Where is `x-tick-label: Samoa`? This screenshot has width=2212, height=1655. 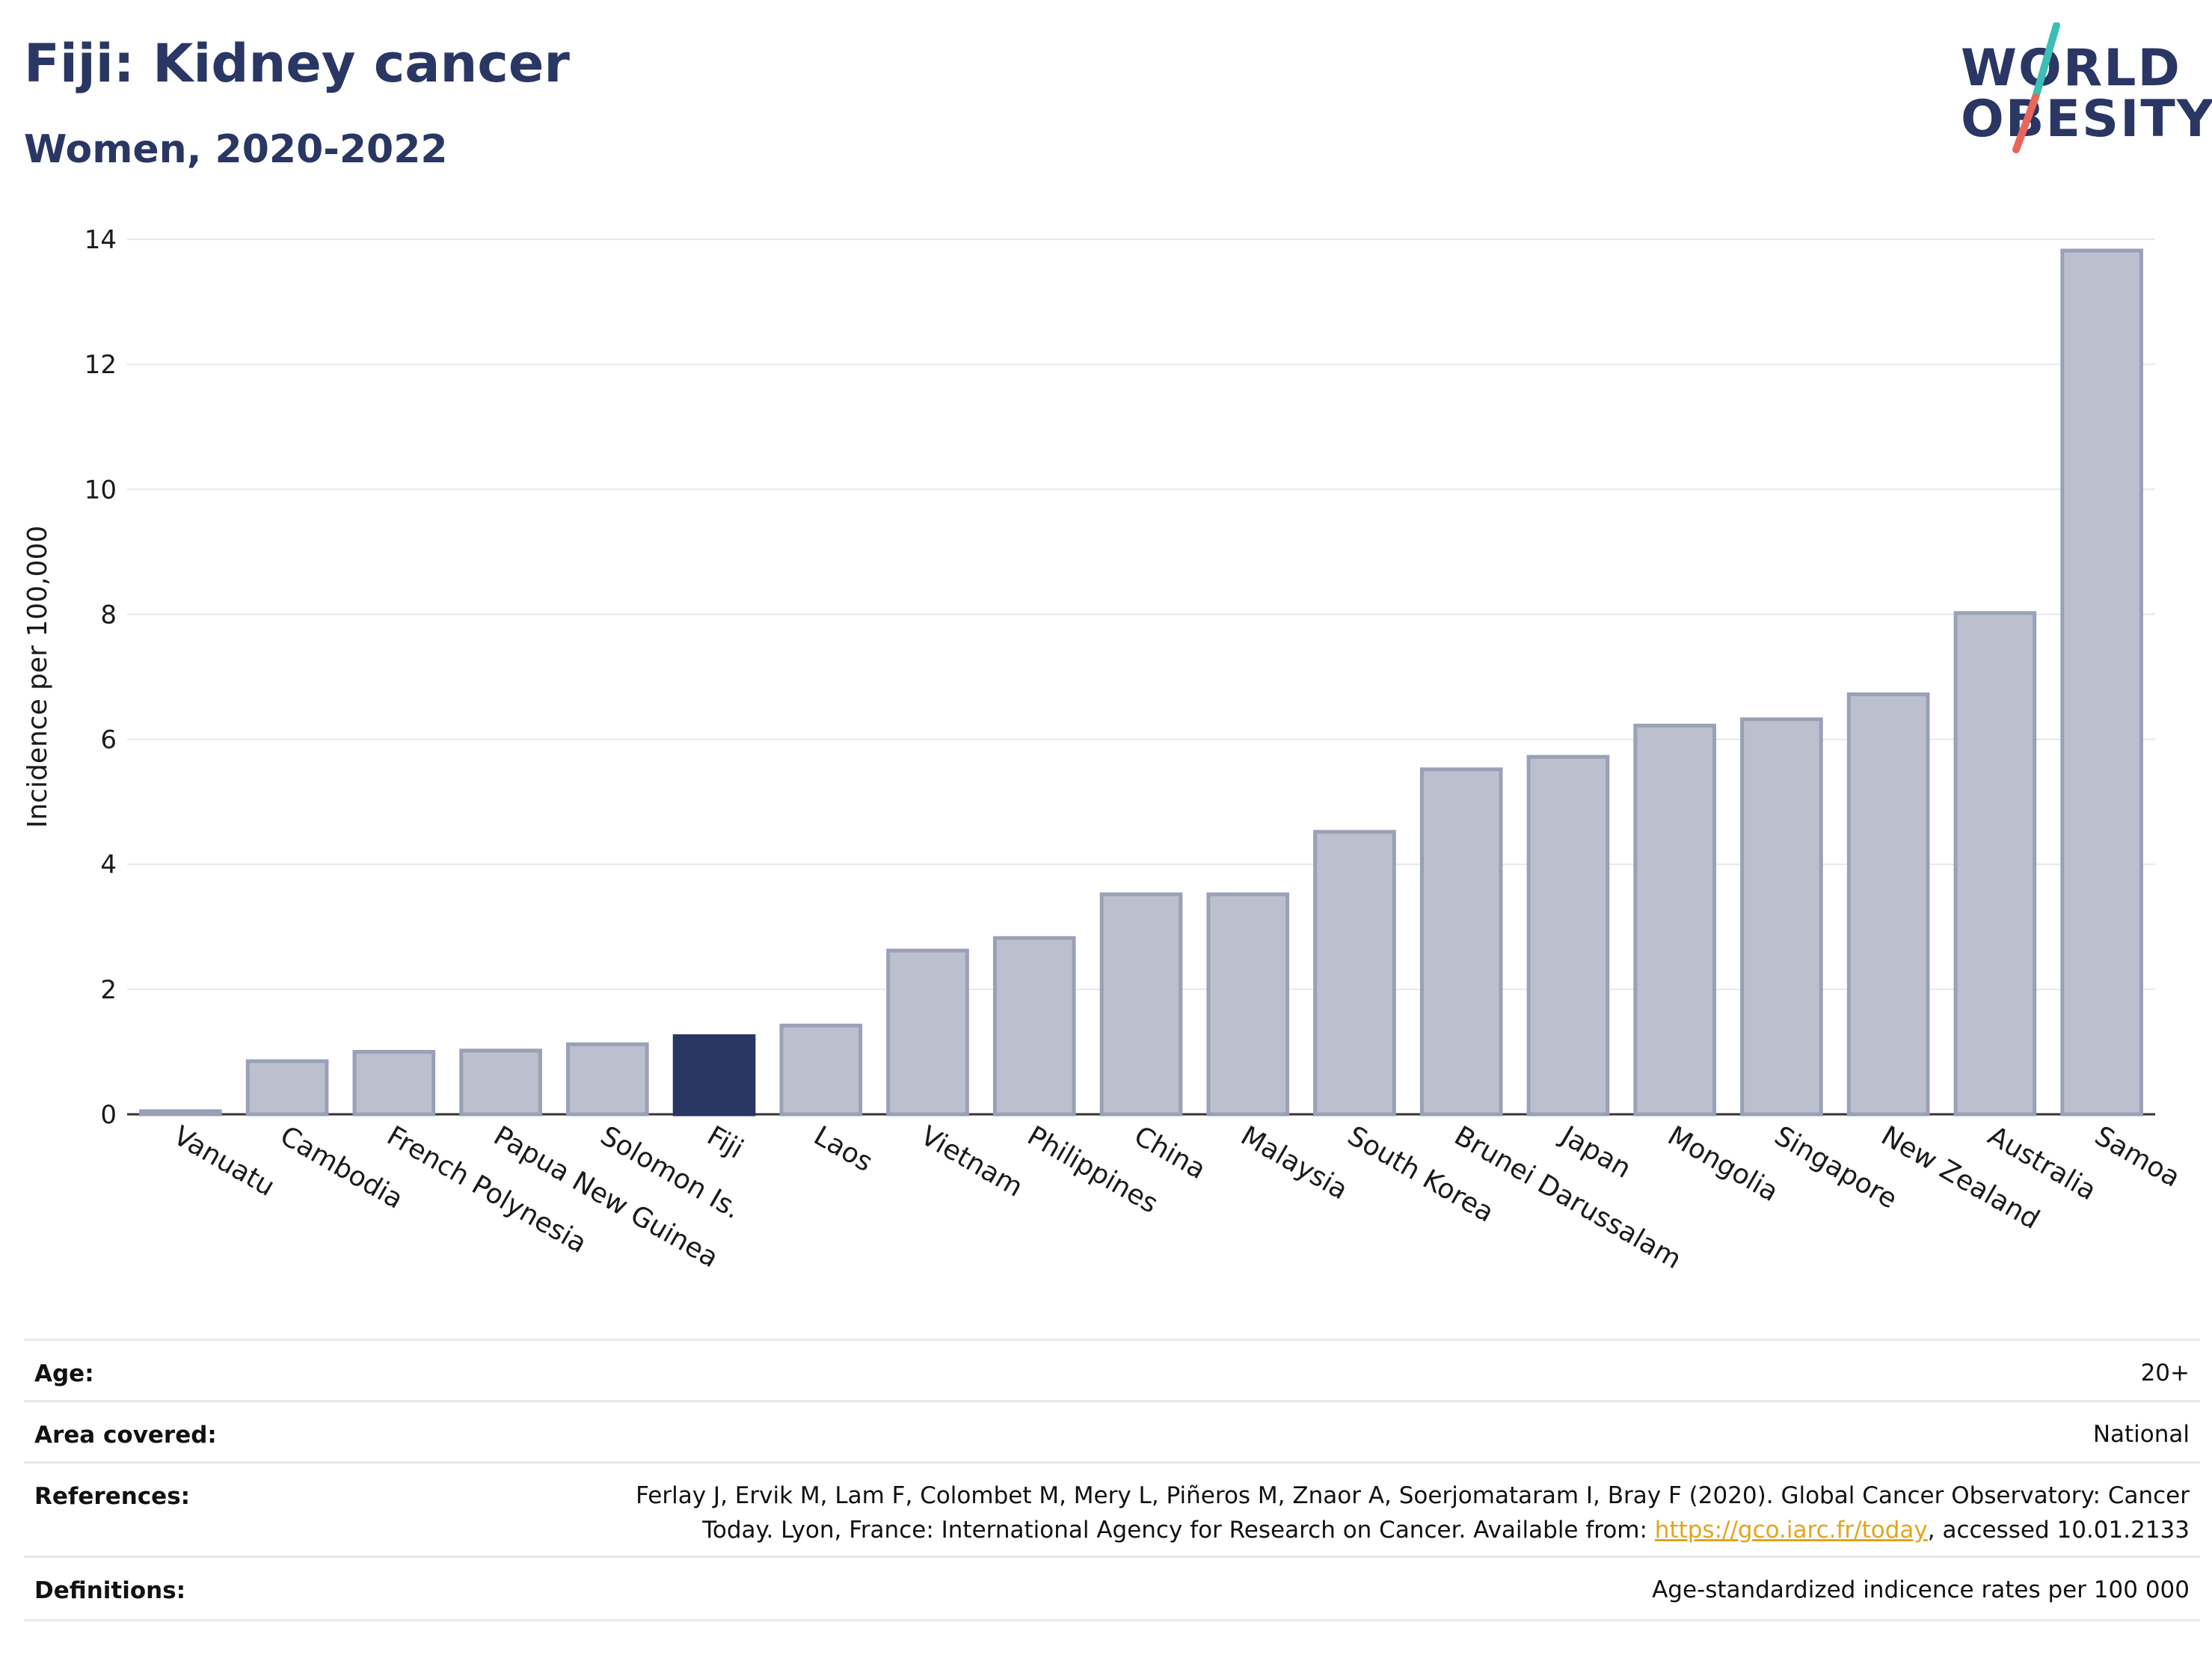 x-tick-label: Samoa is located at coordinates (2137, 1157).